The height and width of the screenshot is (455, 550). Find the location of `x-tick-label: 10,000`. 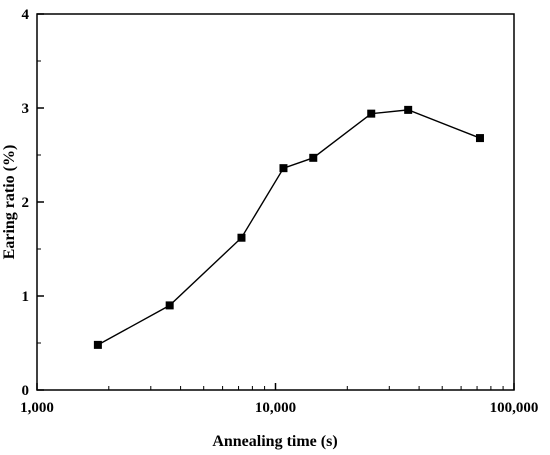

x-tick-label: 10,000 is located at coordinates (275, 408).